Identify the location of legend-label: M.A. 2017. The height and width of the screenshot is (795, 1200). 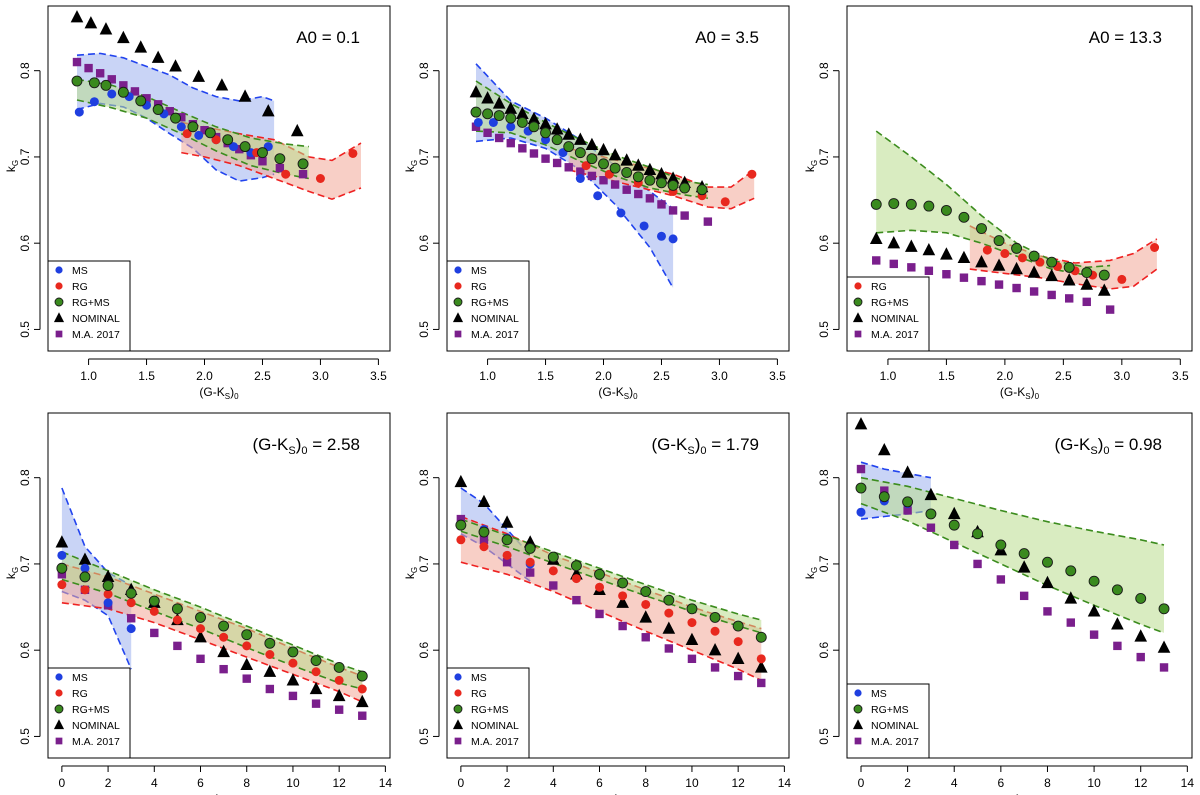
(895, 335).